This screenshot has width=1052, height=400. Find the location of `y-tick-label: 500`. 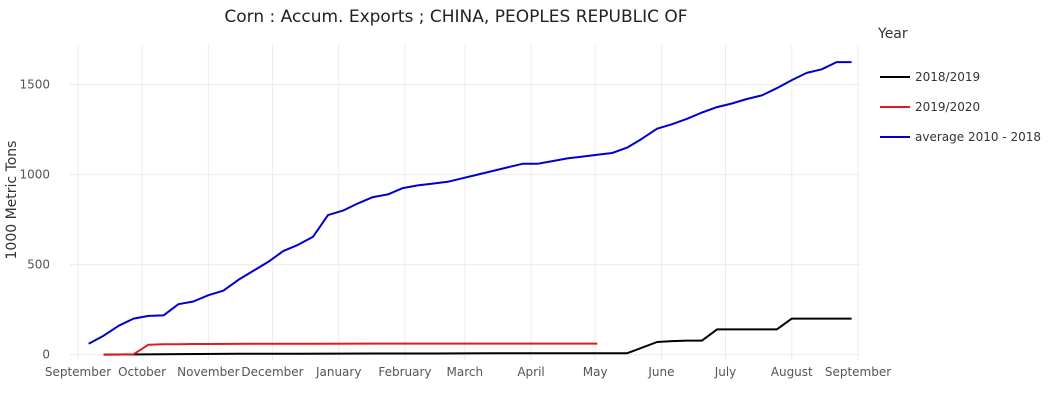

y-tick-label: 500 is located at coordinates (38, 265).